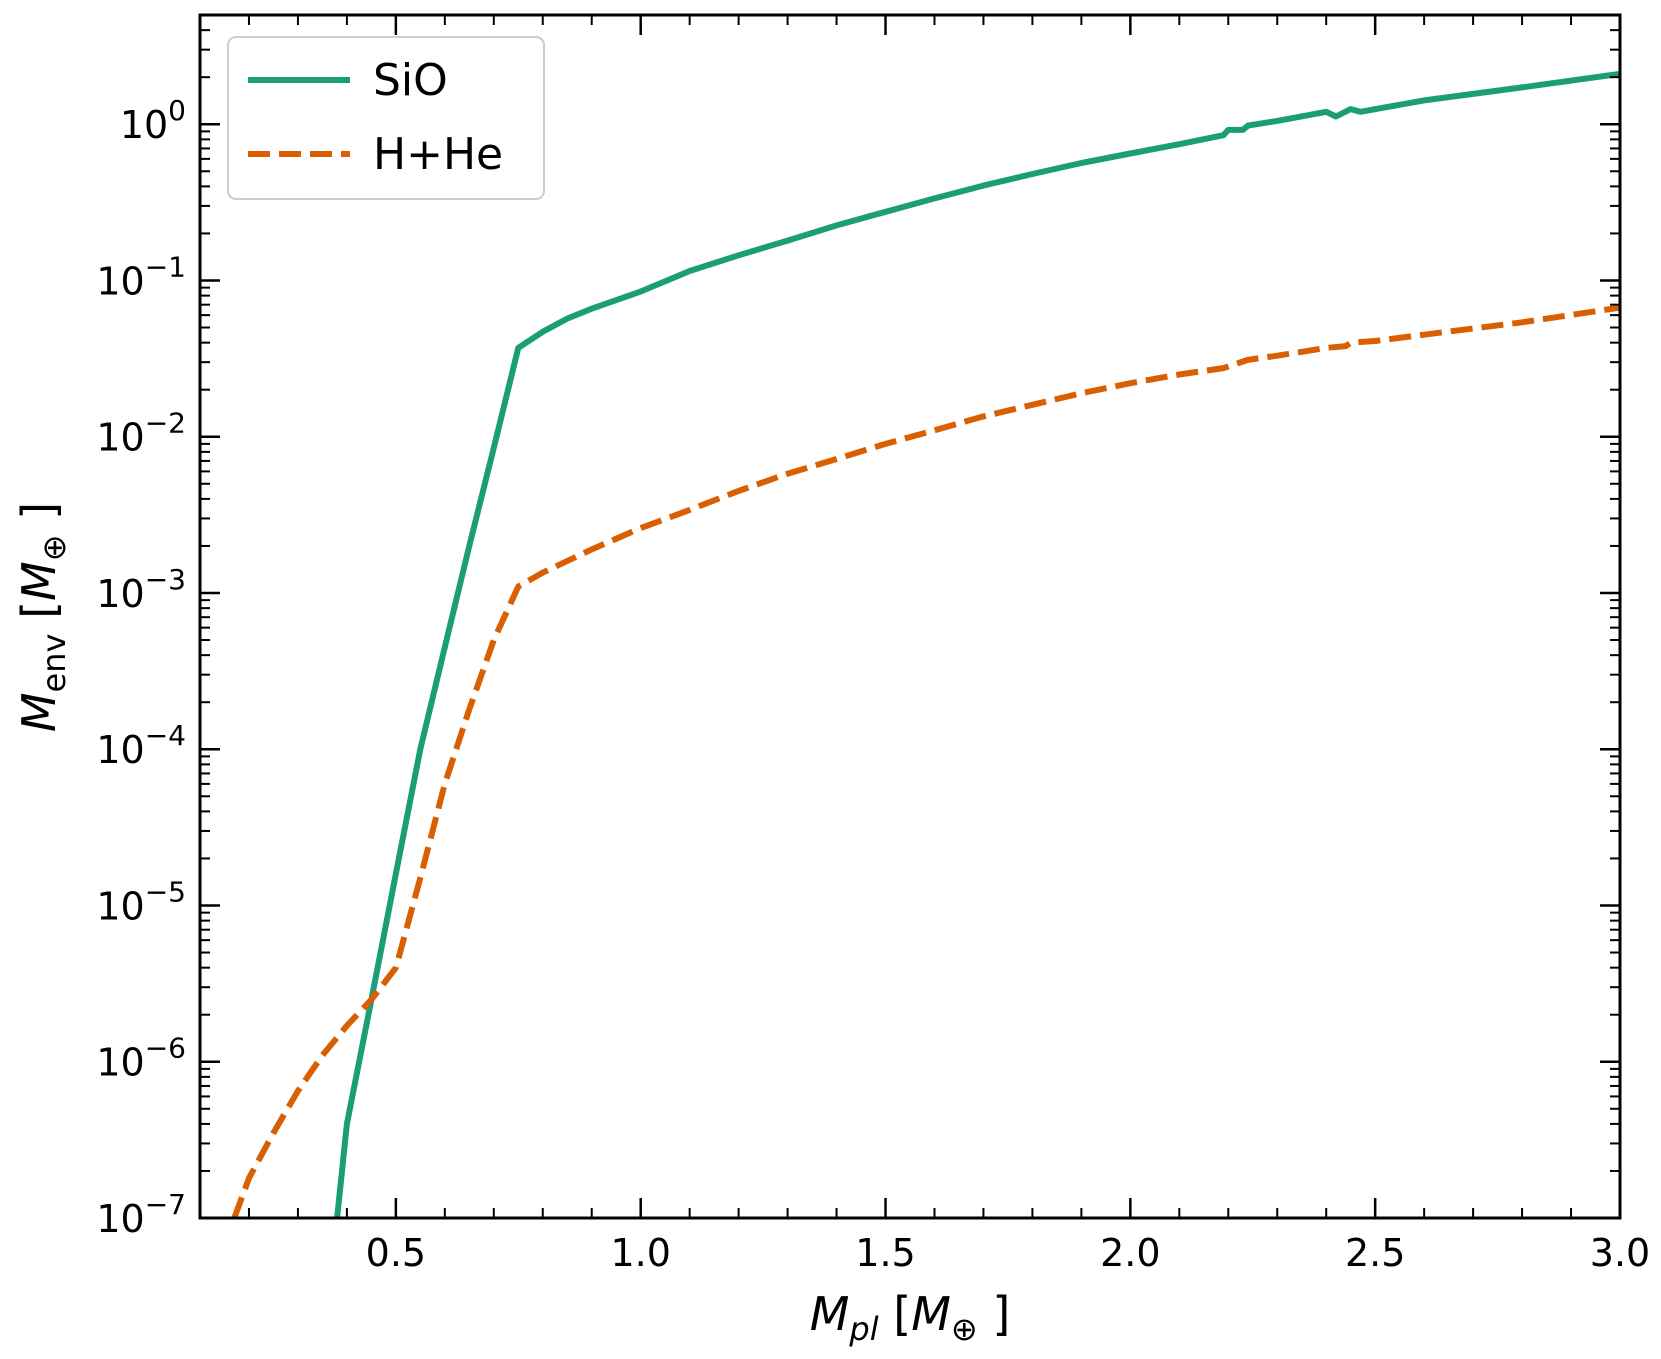  I want to click on x-tick-label: 2.5, so click(1375, 1253).